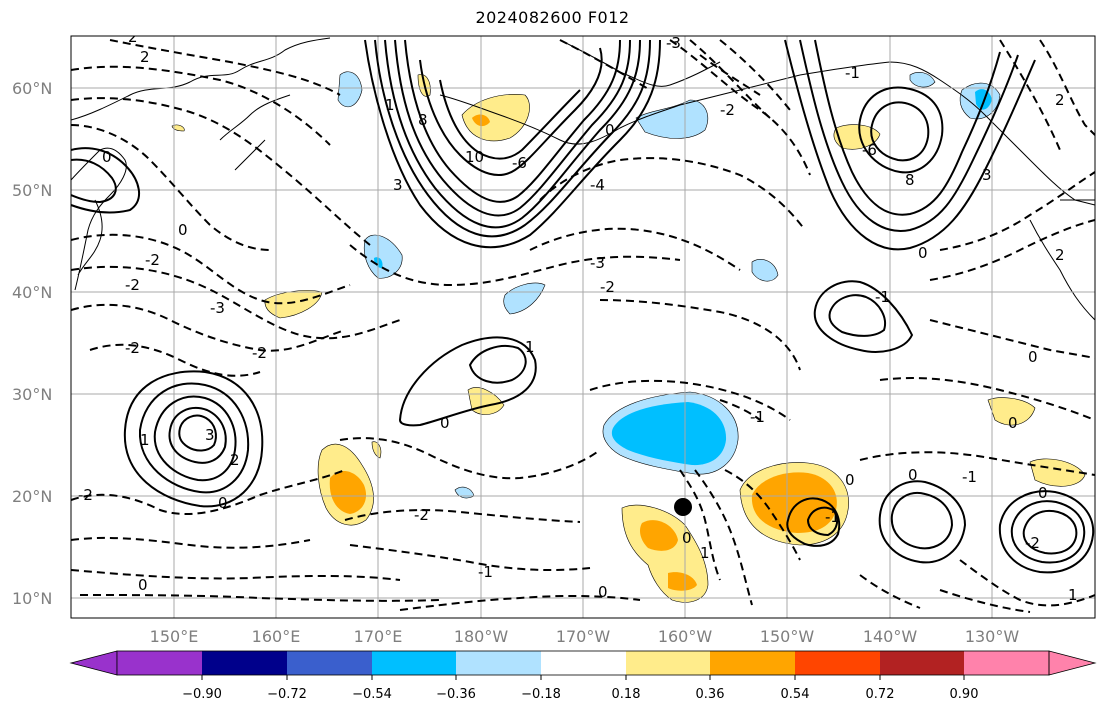 The width and height of the screenshot is (1105, 712). Describe the element at coordinates (673, 43) in the screenshot. I see `contour-label: -3` at that location.